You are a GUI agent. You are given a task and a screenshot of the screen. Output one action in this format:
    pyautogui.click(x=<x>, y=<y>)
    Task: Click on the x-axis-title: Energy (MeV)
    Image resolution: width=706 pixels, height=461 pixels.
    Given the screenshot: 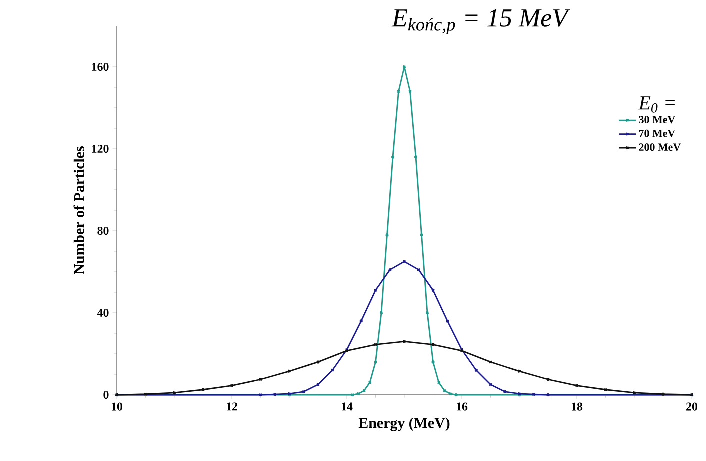 What is the action you would take?
    pyautogui.click(x=404, y=425)
    